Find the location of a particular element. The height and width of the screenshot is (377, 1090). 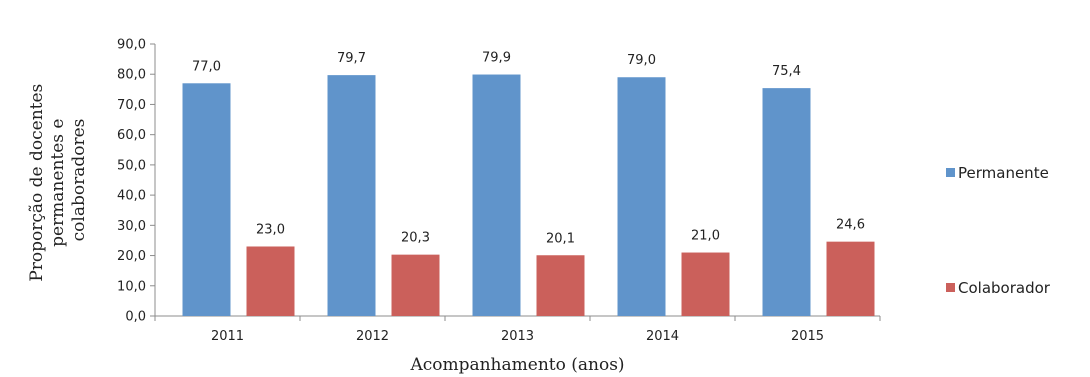

legend-label-permanente: Permanente is located at coordinates (1003, 173).